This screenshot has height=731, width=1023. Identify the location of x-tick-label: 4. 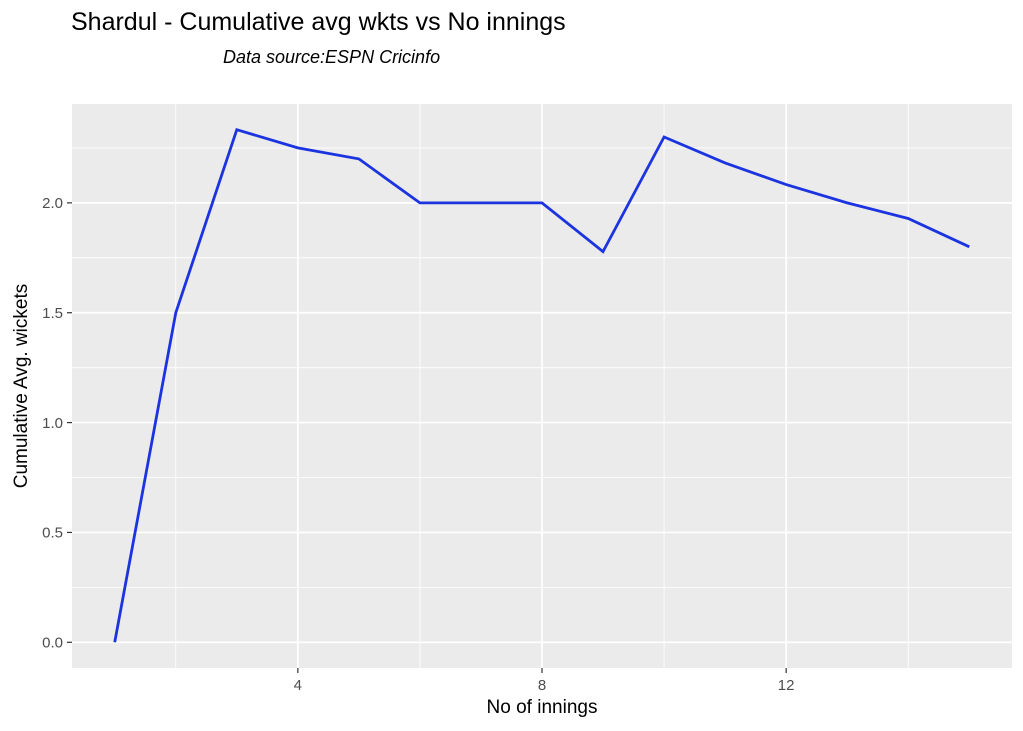
(298, 685).